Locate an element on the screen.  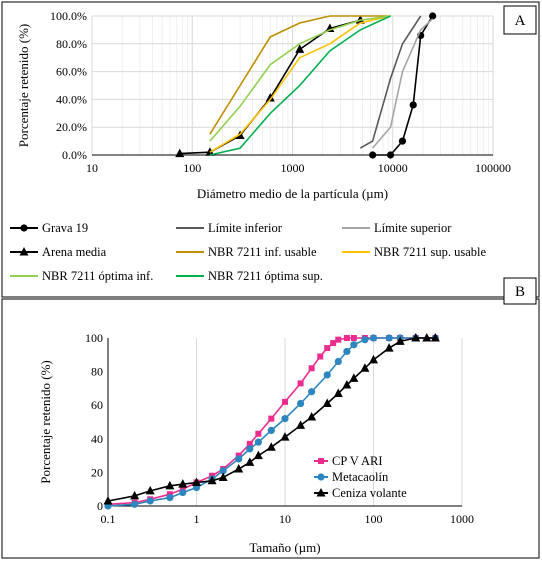
legend-entry: CP V ARI is located at coordinates (348, 461).